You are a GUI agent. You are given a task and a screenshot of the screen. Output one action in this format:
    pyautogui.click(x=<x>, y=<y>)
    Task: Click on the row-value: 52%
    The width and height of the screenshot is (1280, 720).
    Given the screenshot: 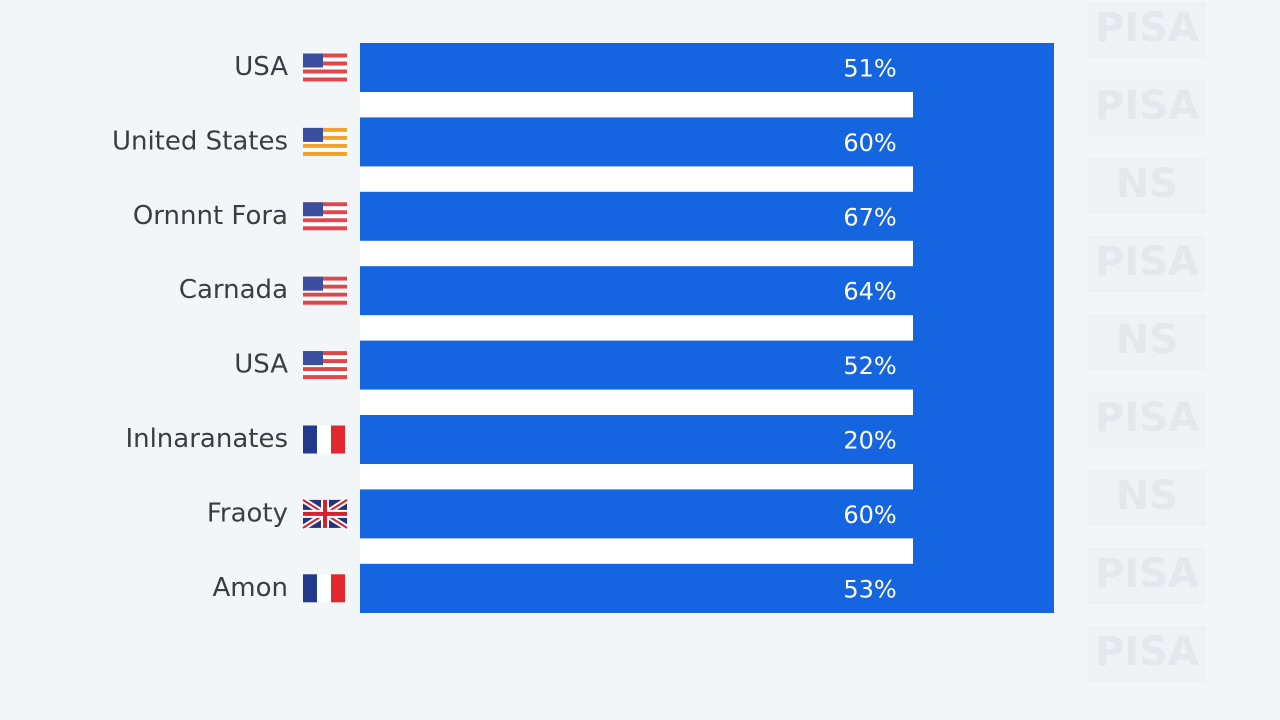 What is the action you would take?
    pyautogui.click(x=869, y=366)
    